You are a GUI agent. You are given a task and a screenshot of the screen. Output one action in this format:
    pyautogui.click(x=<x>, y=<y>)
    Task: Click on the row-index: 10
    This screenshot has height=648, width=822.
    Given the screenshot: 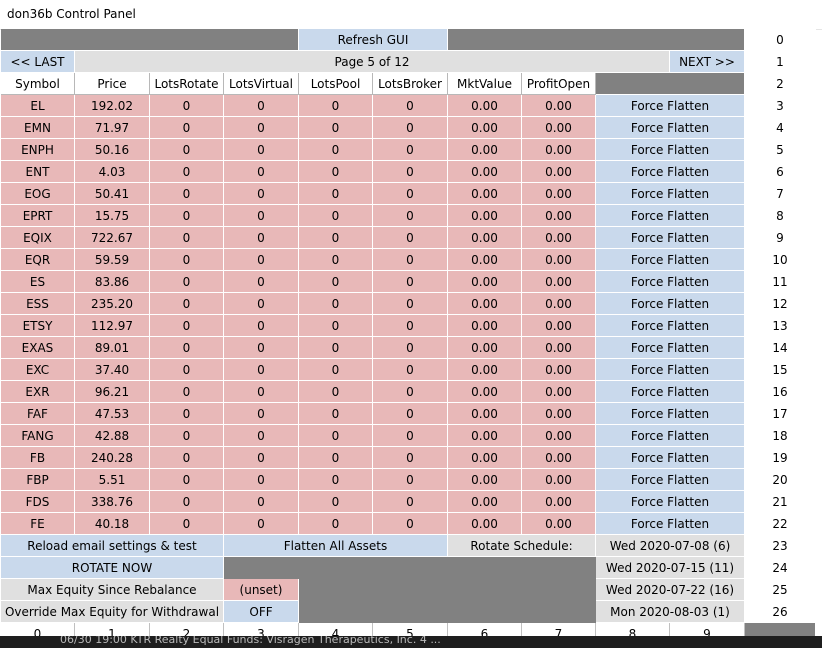 What is the action you would take?
    pyautogui.click(x=780, y=260)
    